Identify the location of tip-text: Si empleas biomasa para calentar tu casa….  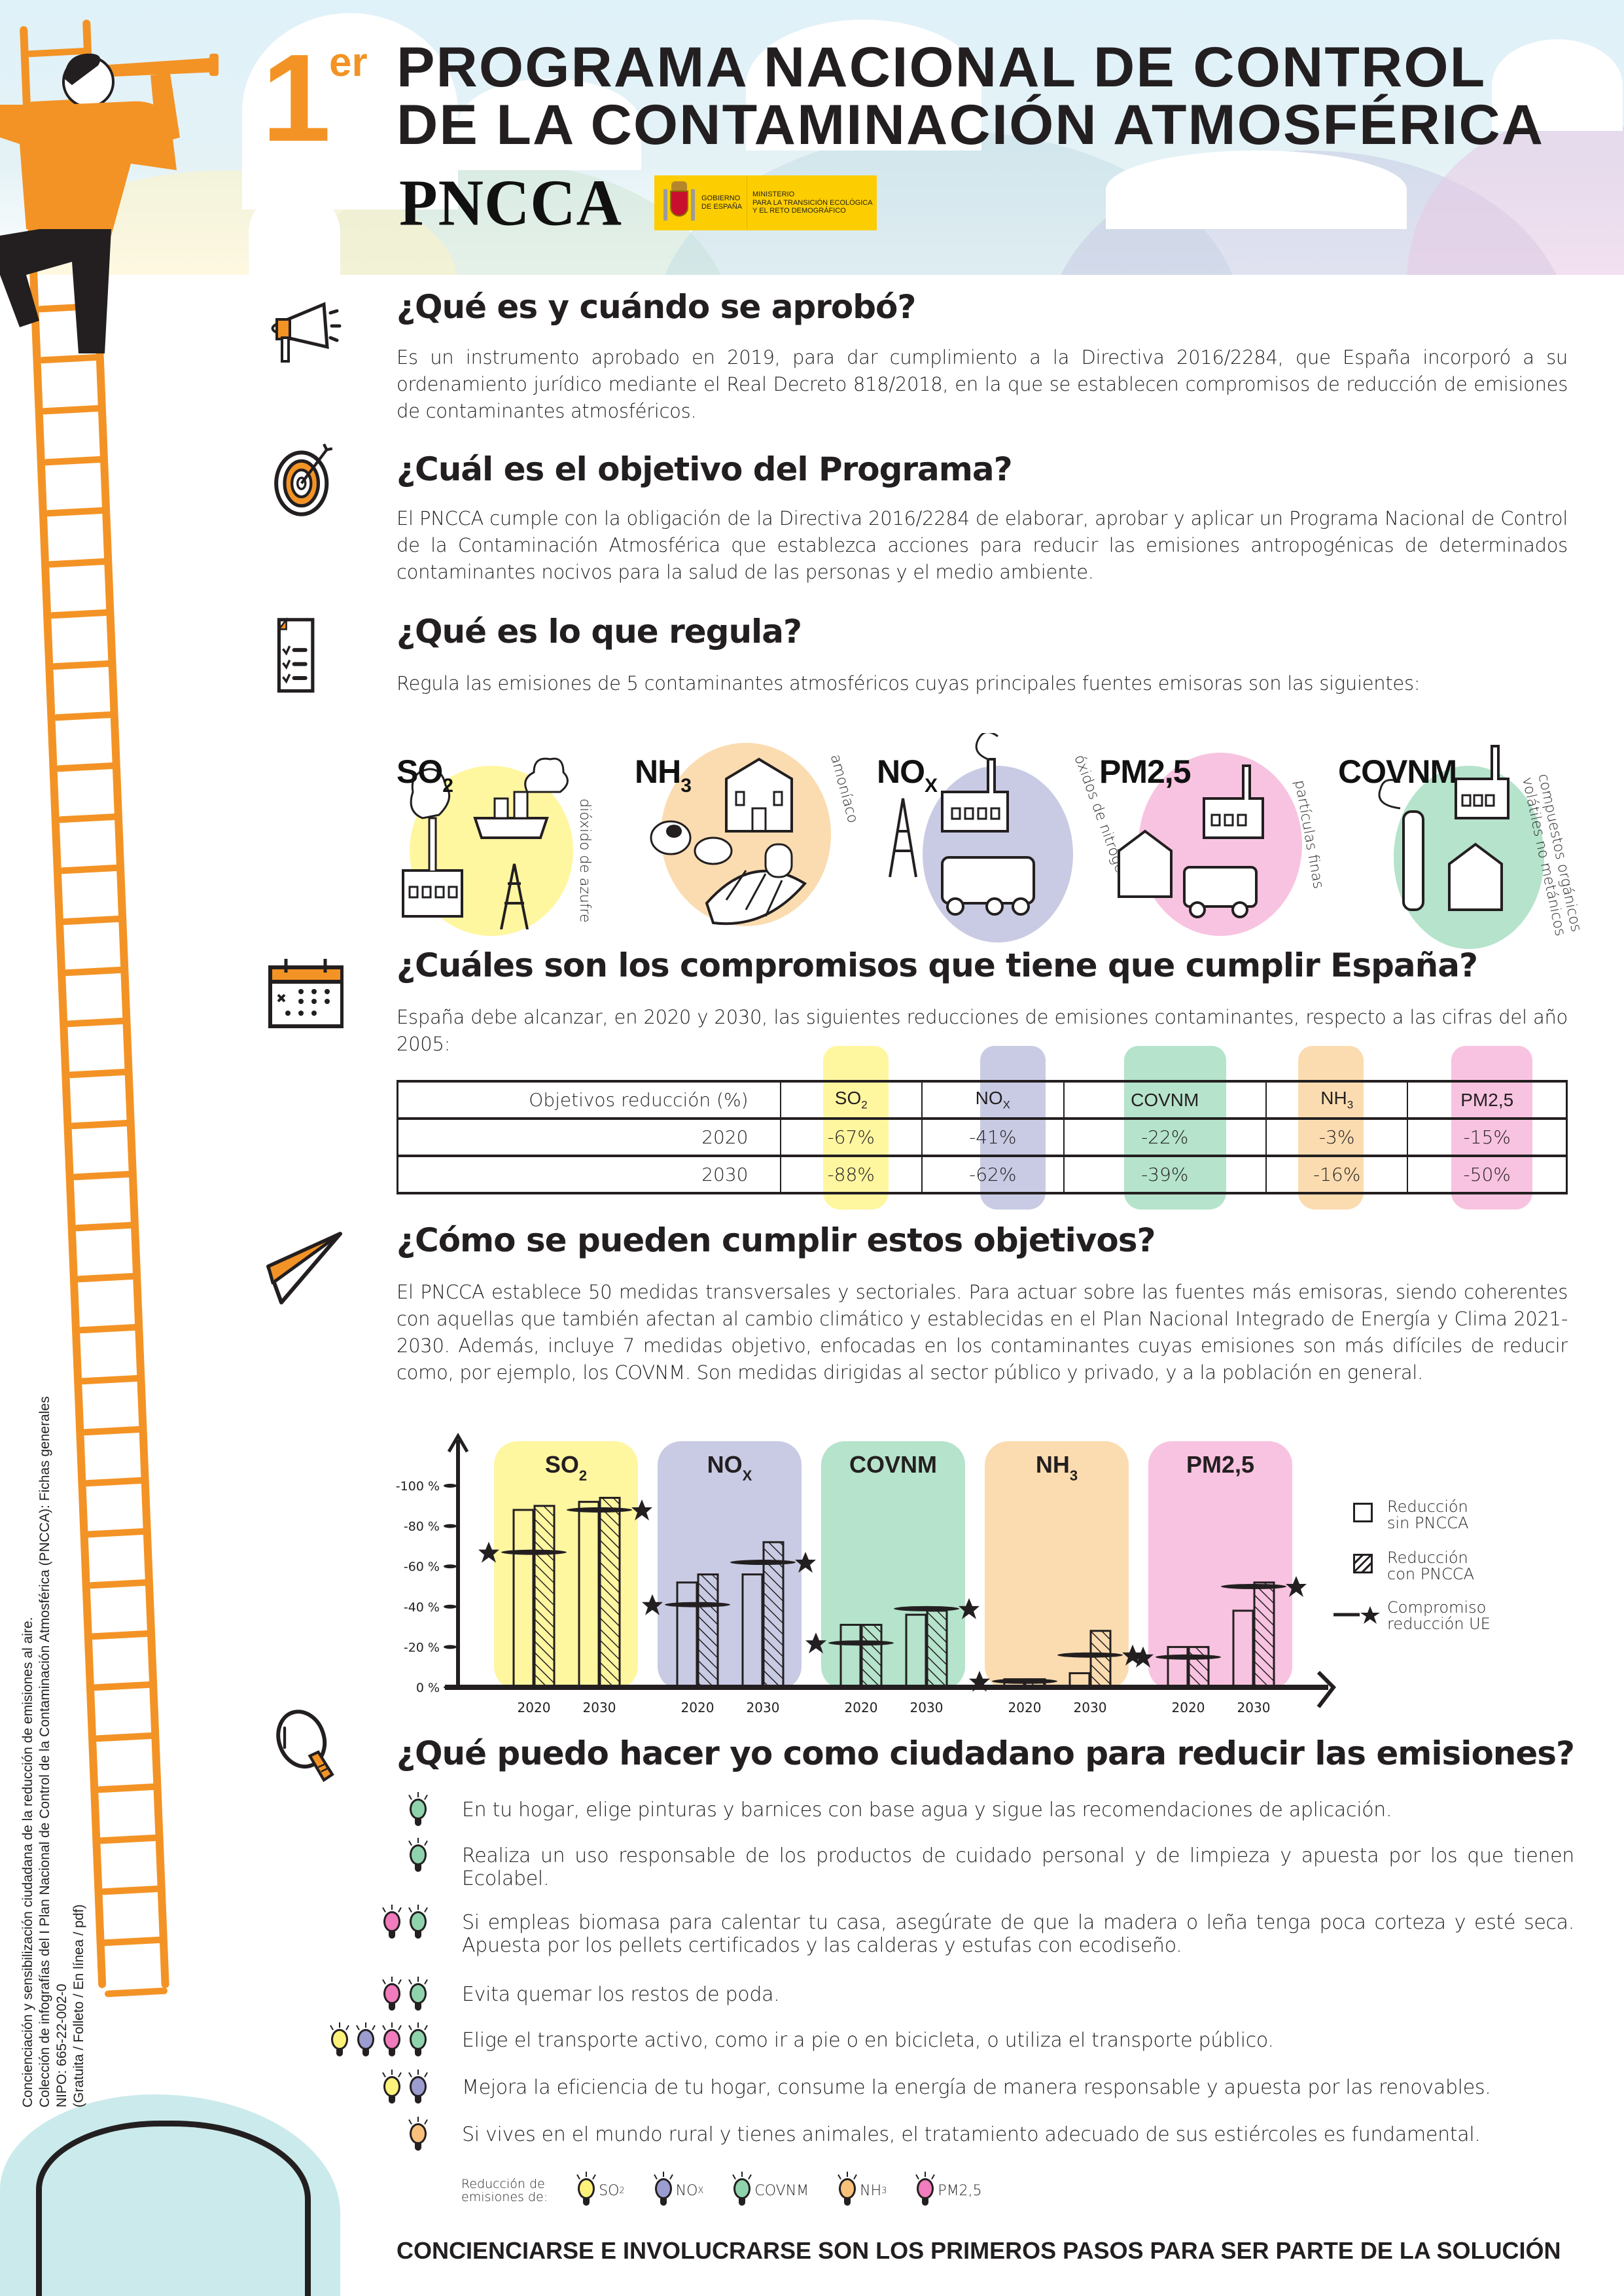
(1018, 1934).